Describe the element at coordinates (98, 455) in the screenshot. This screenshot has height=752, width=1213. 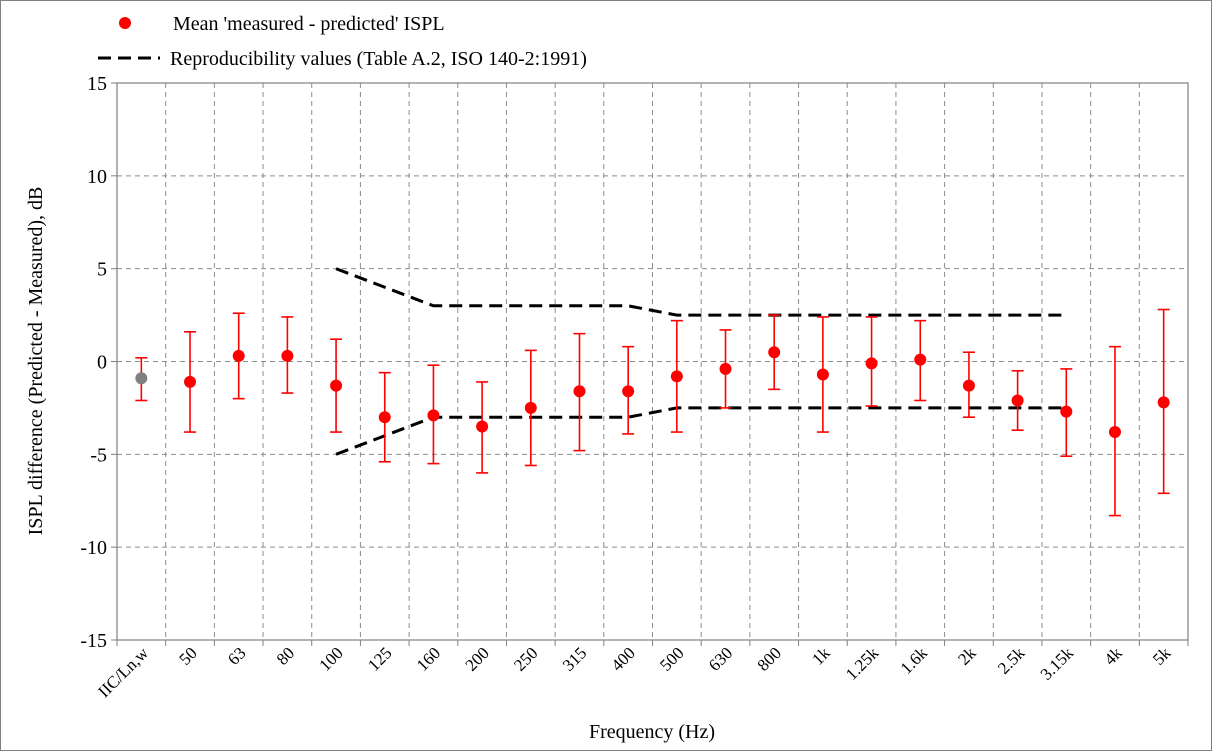
I see `y-tick-label: -5` at that location.